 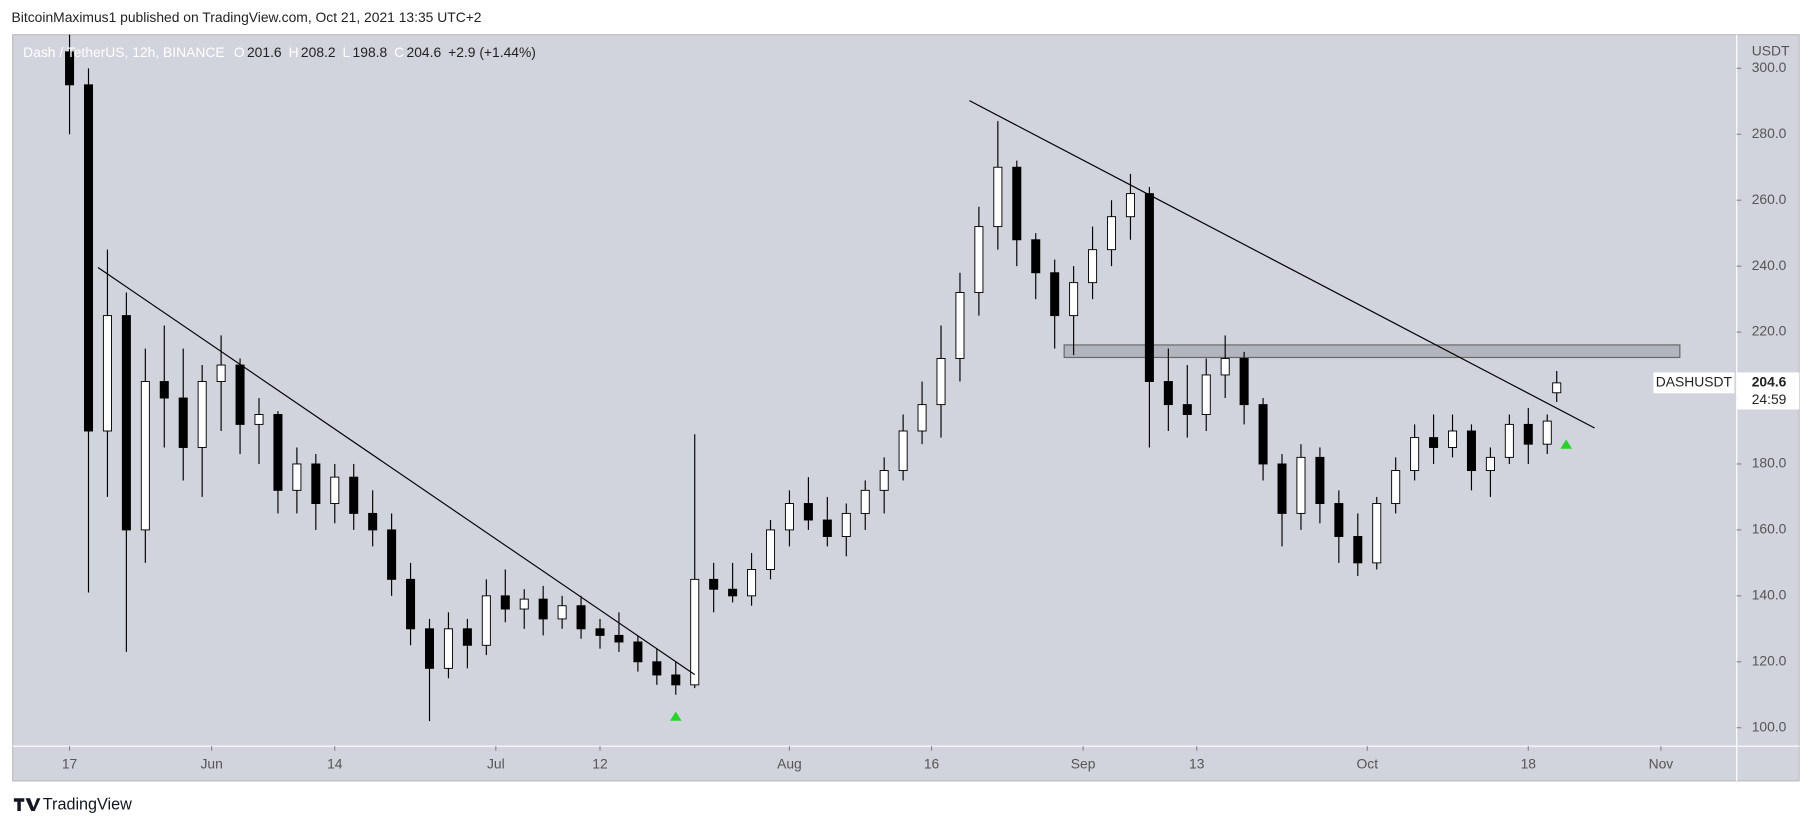 What do you see at coordinates (1769, 67) in the screenshot?
I see `y-tick-label: 300.0` at bounding box center [1769, 67].